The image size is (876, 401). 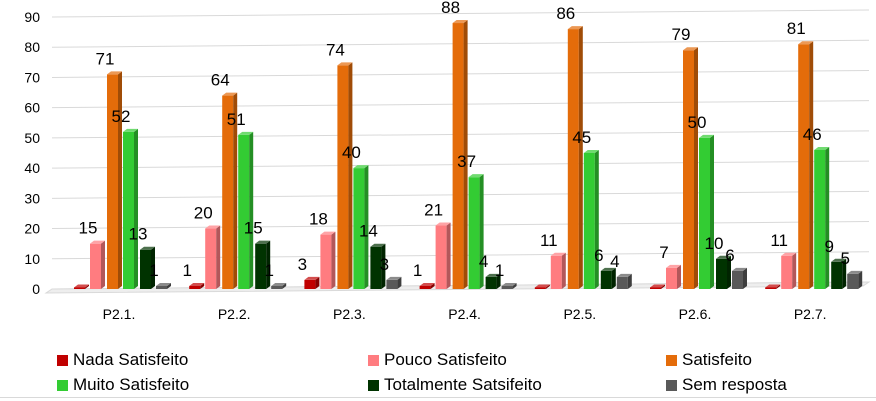 What do you see at coordinates (844, 258) in the screenshot?
I see `data-label: 5` at bounding box center [844, 258].